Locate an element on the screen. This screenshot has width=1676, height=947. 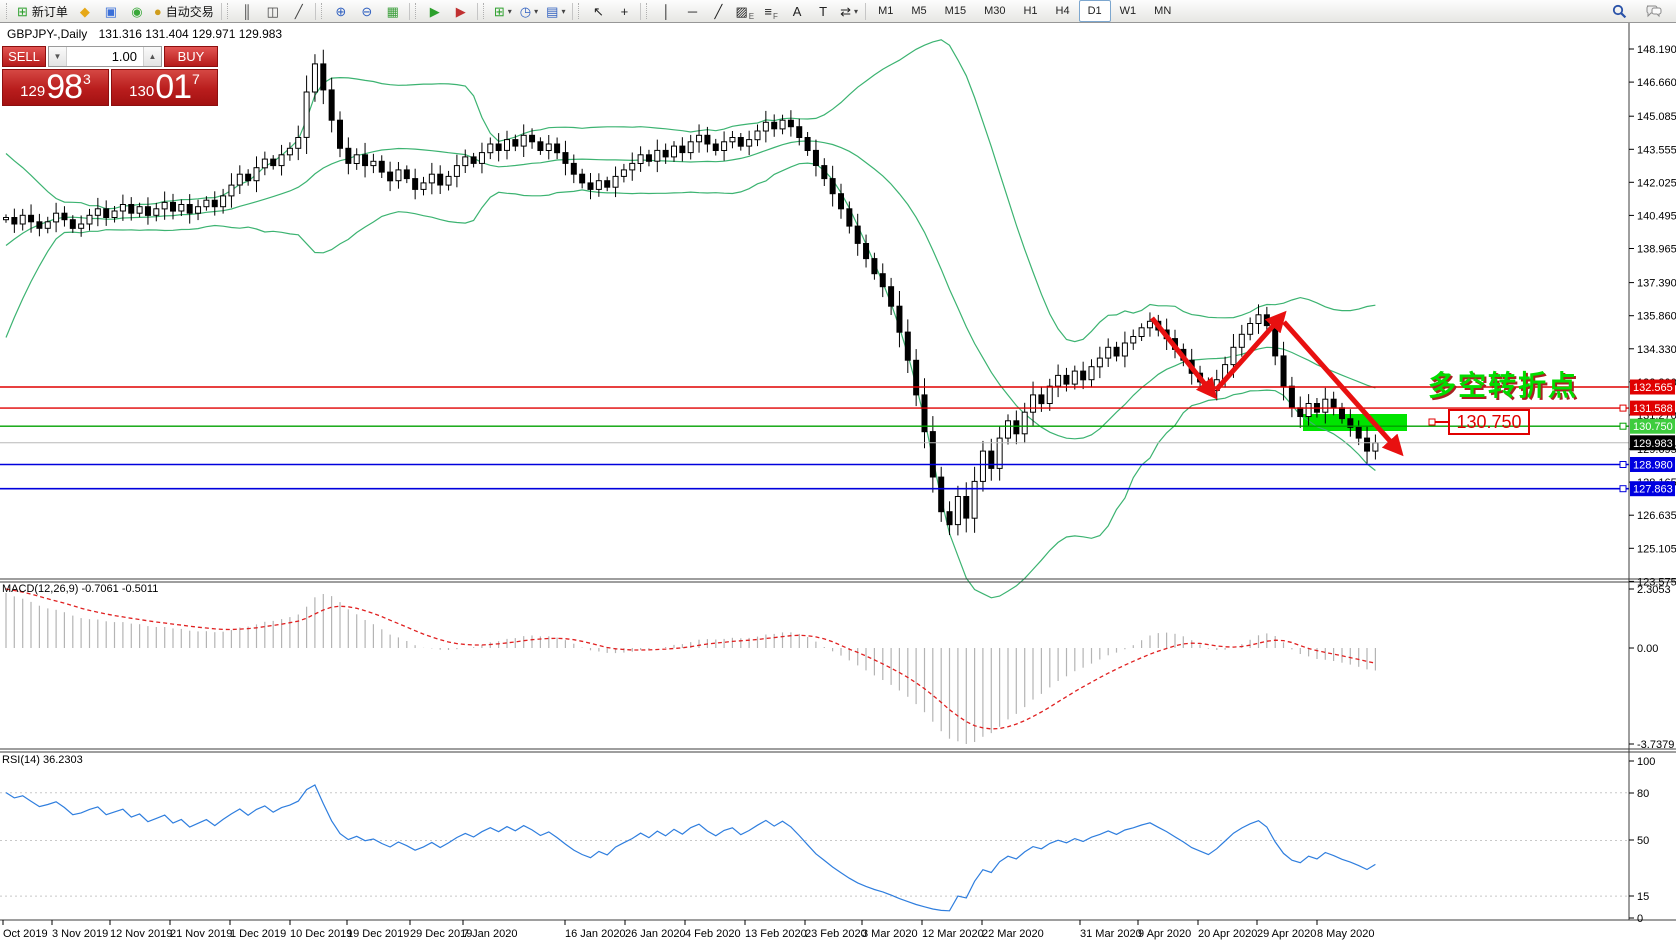
timeframe-m15-button: M15 is located at coordinates (955, 11).